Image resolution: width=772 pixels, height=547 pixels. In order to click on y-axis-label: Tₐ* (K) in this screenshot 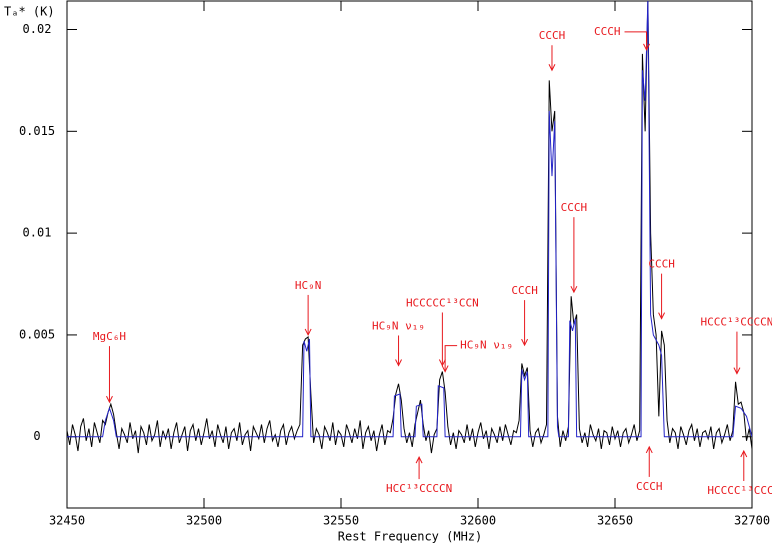, I will do `click(29, 12)`.